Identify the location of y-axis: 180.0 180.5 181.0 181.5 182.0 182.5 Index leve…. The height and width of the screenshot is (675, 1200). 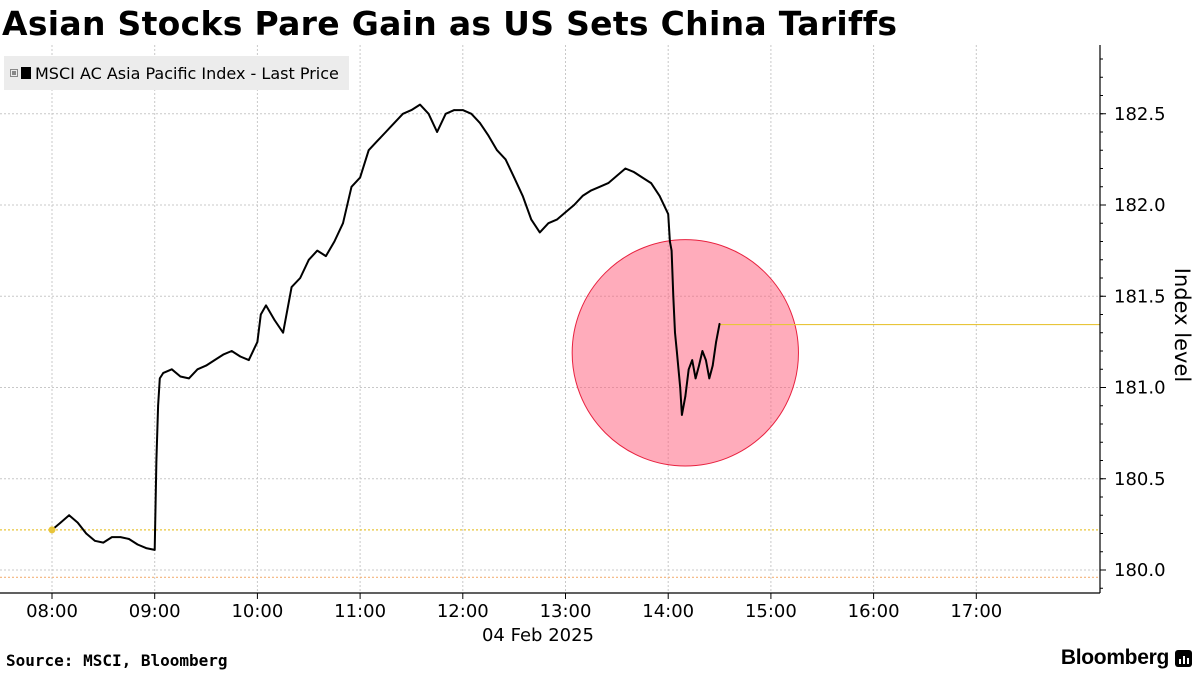
(1146, 319).